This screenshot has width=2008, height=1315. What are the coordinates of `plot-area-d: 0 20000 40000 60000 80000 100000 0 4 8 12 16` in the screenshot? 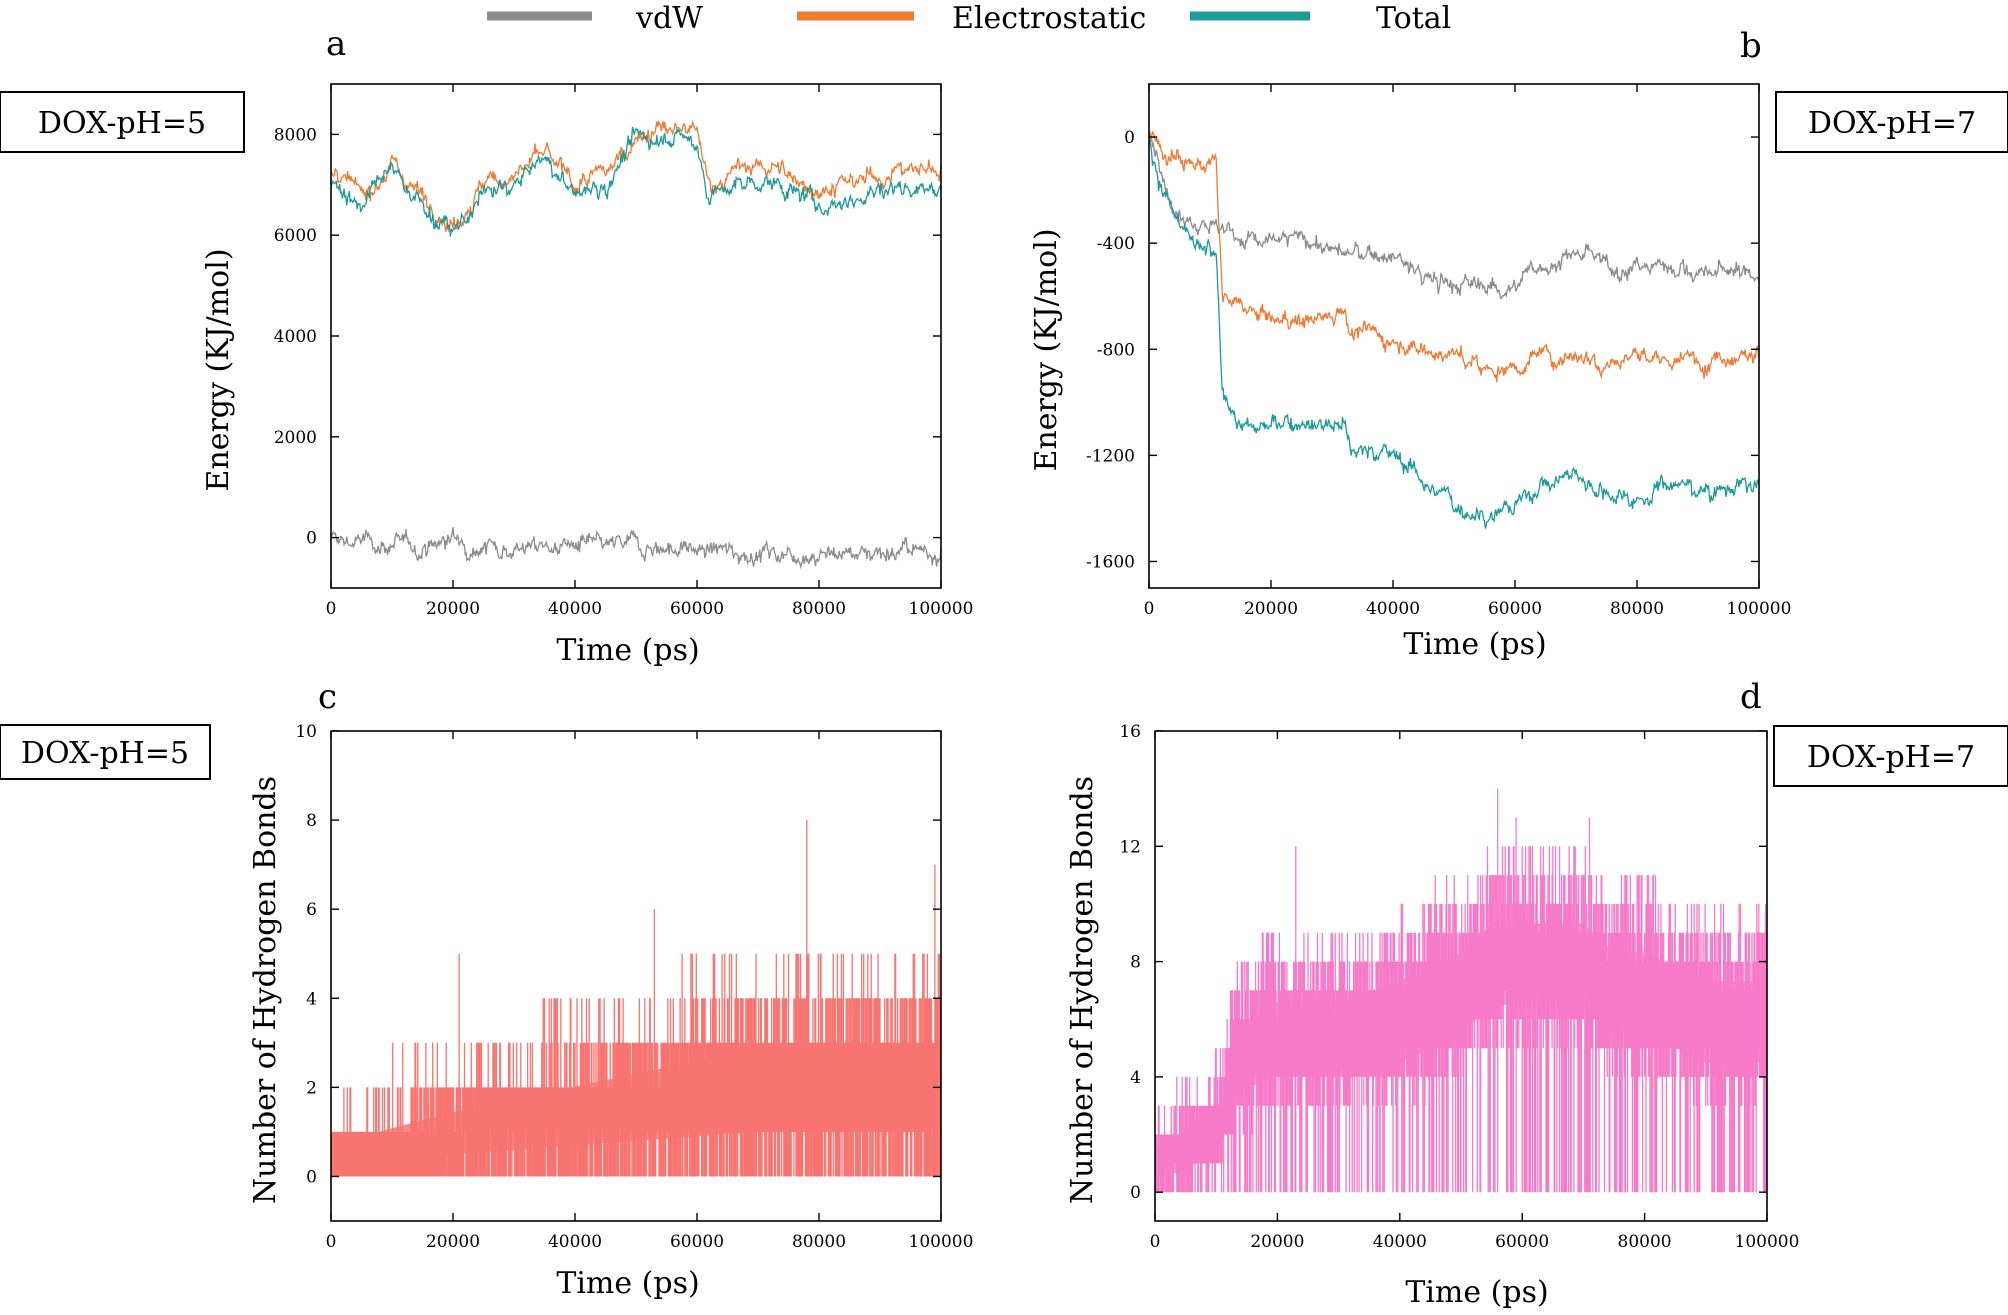 It's located at (1459, 987).